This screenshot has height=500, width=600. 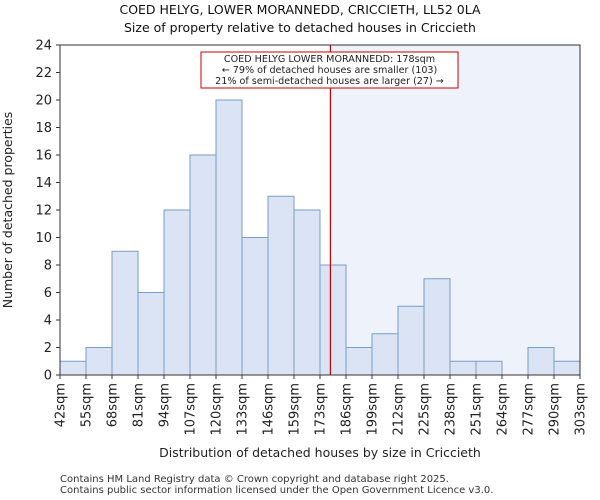 I want to click on y-tick-label: 10, so click(x=43, y=238).